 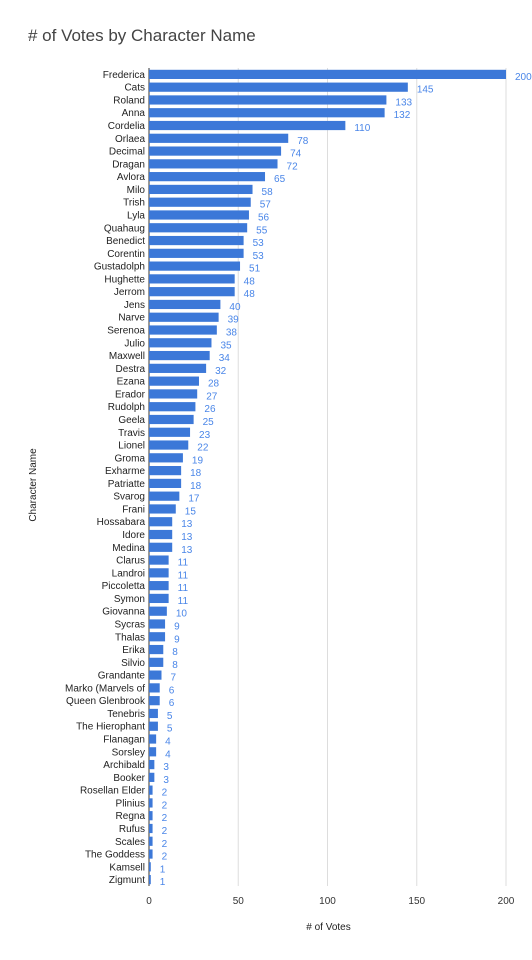 What do you see at coordinates (131, 433) in the screenshot?
I see `category-label: Travis` at bounding box center [131, 433].